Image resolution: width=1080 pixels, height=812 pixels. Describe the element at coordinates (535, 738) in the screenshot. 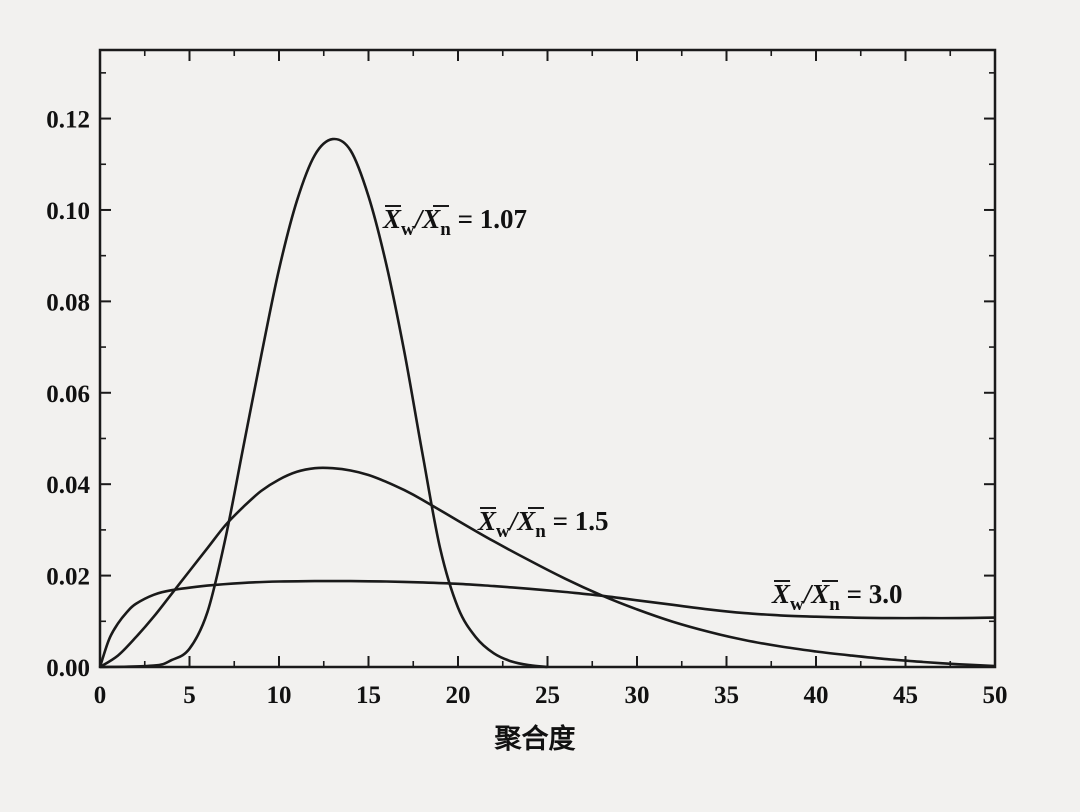

I see `x-axis-title: 聚合度` at that location.